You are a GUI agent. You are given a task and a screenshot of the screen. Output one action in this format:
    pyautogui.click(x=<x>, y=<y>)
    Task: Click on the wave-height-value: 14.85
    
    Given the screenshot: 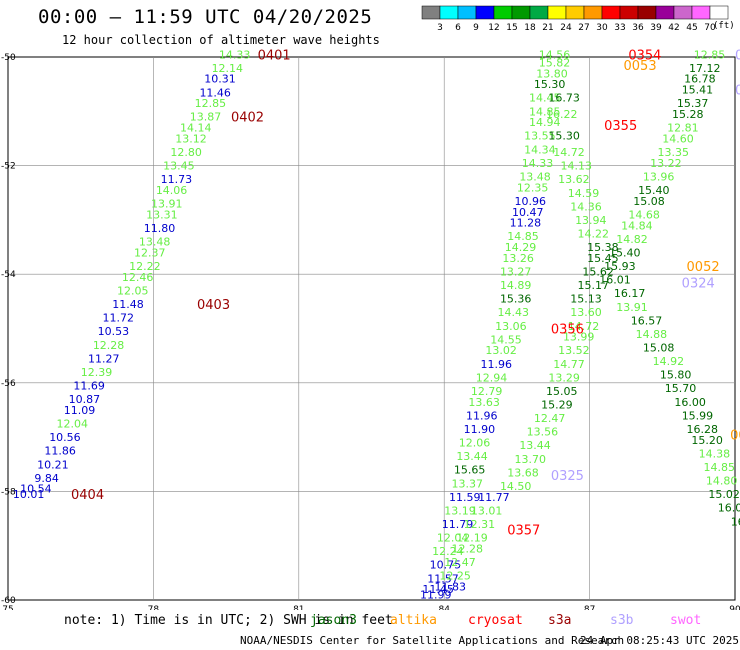 What is the action you would take?
    pyautogui.click(x=720, y=467)
    